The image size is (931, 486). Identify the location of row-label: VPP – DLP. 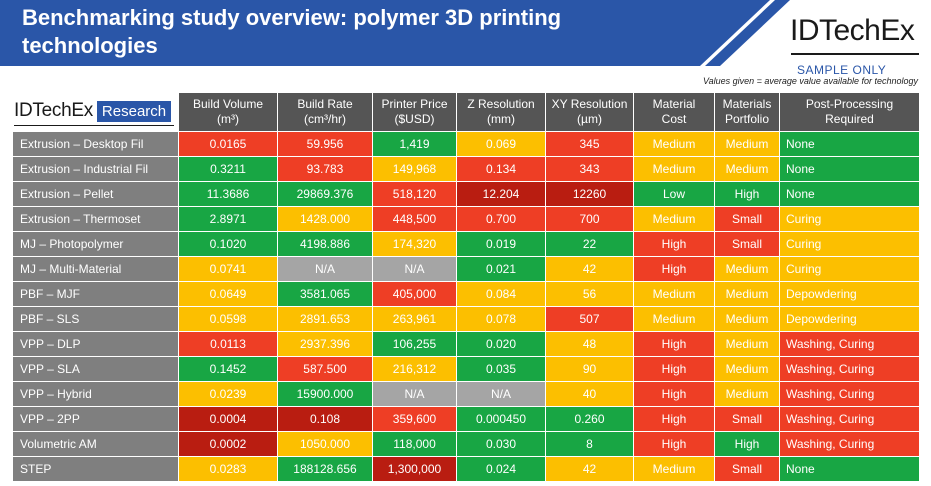
(95, 344).